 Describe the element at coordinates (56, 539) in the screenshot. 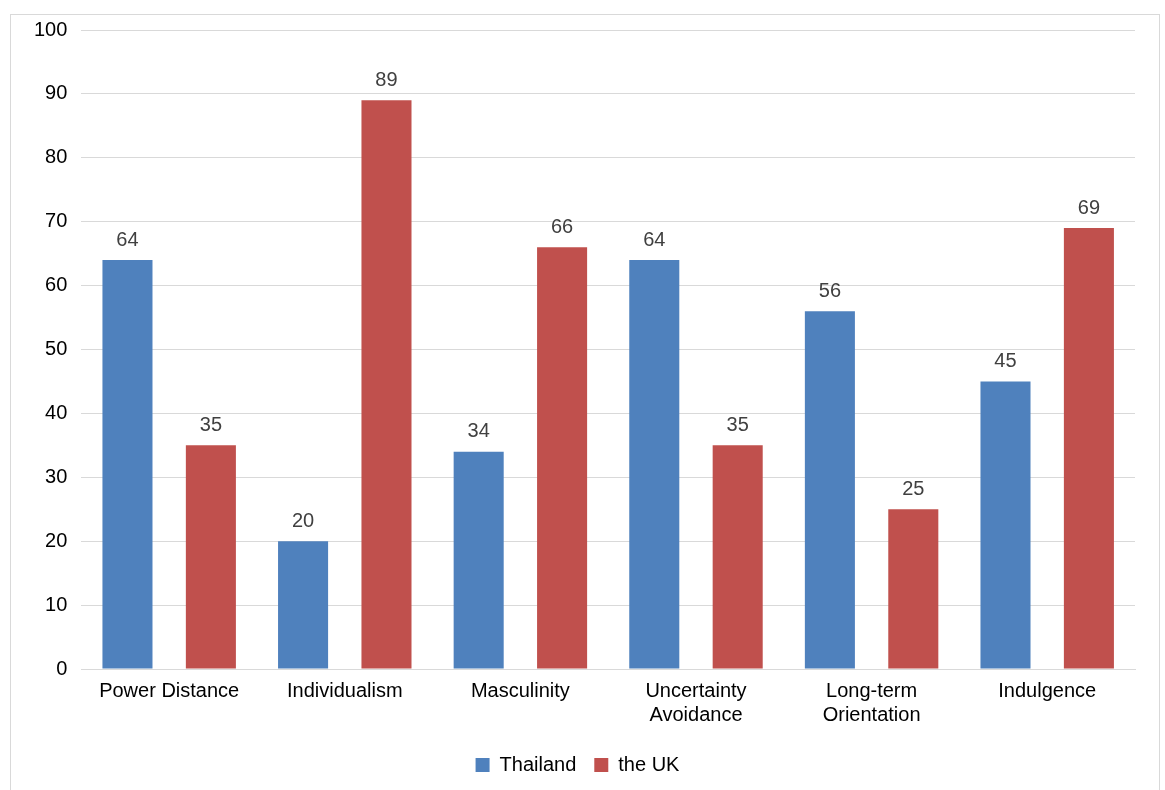

I see `y-tick-label: 20` at that location.